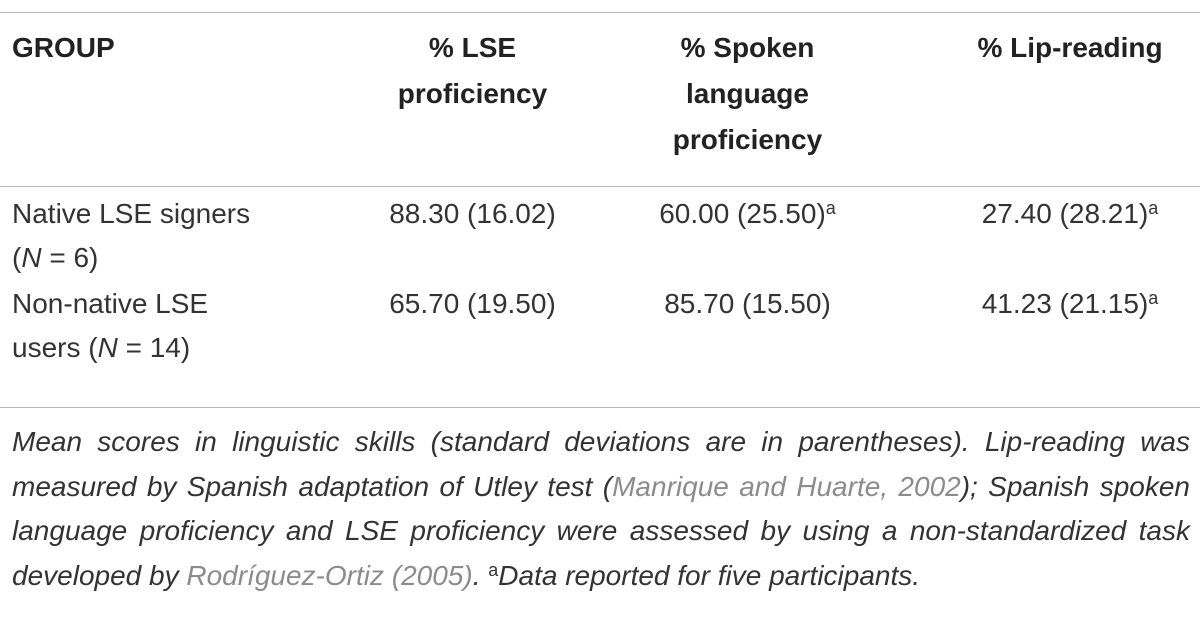  I want to click on cell-lip-reading: 27.40 (28.21)a, so click(1070, 213).